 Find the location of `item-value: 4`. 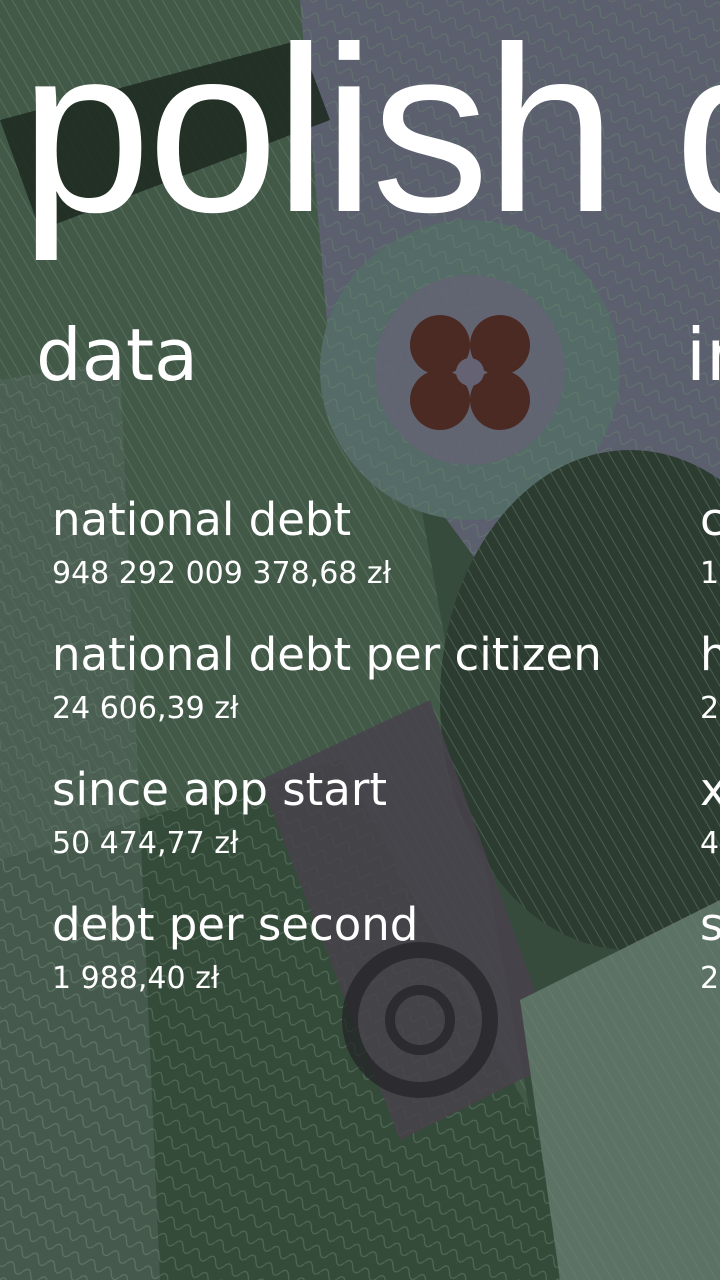

item-value: 4 is located at coordinates (710, 843).